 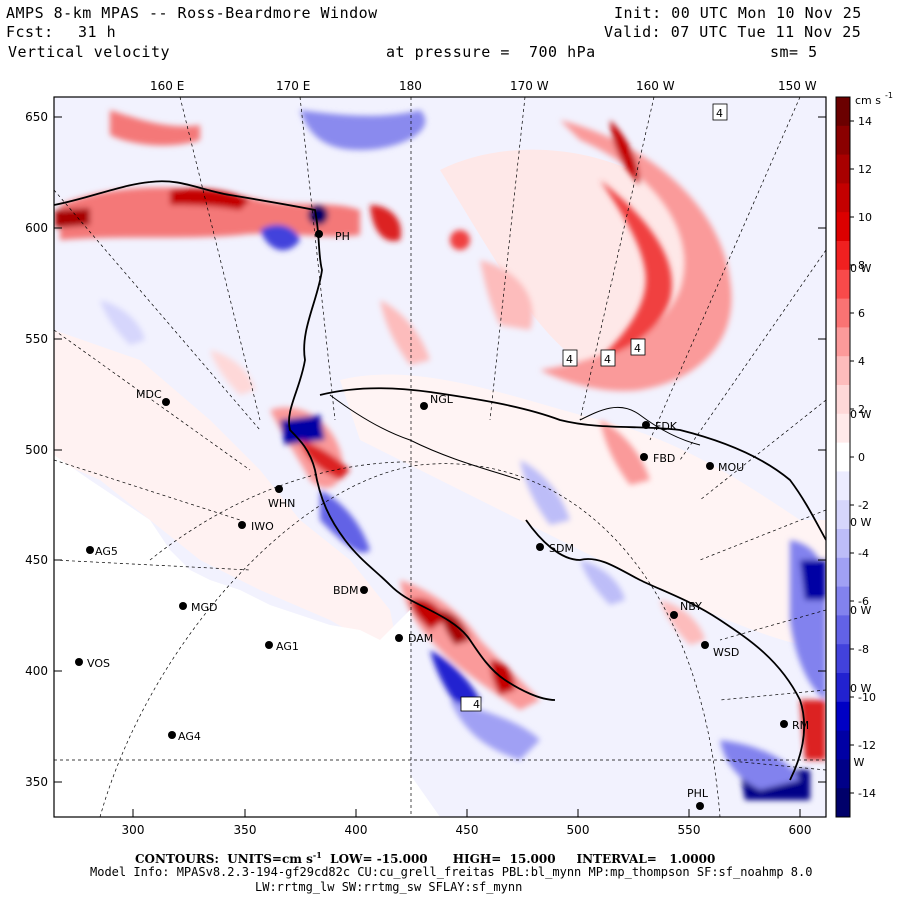 What do you see at coordinates (346, 590) in the screenshot?
I see `station-label: BDM` at bounding box center [346, 590].